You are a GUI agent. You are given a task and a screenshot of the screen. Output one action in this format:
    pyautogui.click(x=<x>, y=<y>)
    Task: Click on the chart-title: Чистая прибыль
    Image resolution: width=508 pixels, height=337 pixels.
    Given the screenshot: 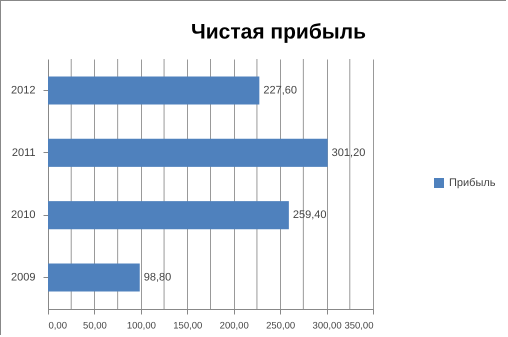 What is the action you would take?
    pyautogui.click(x=278, y=32)
    